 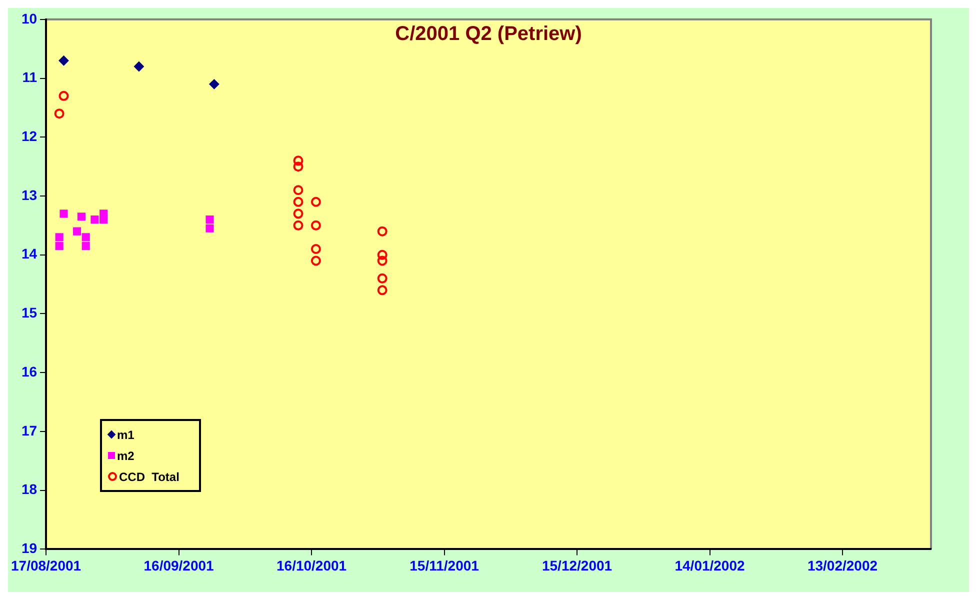 What do you see at coordinates (709, 565) in the screenshot?
I see `x-tick-label: 14/01/2002` at bounding box center [709, 565].